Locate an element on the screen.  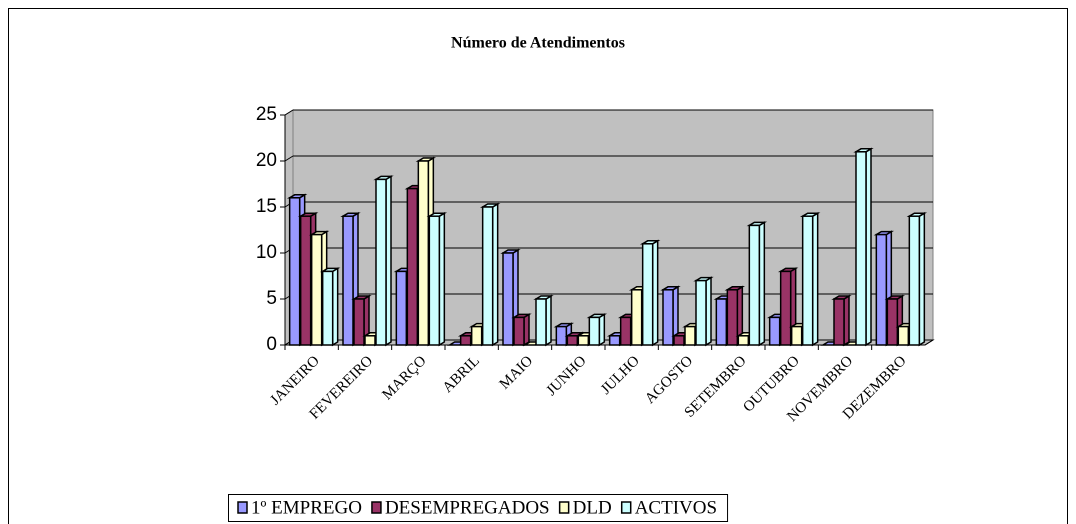
legend-label: ACTIVOS is located at coordinates (676, 507).